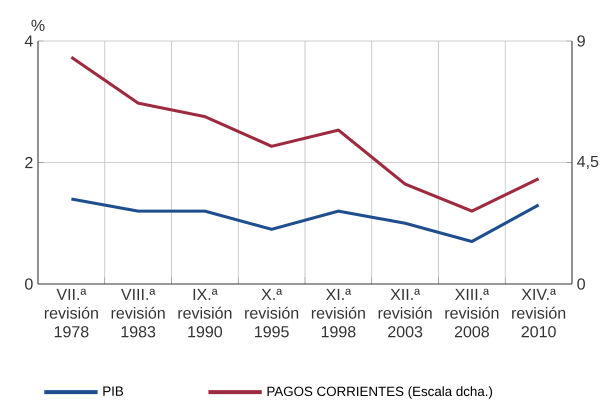  What do you see at coordinates (380, 392) in the screenshot?
I see `legend-label: PAGOS CORRIENTES (Escala dcha.)` at bounding box center [380, 392].